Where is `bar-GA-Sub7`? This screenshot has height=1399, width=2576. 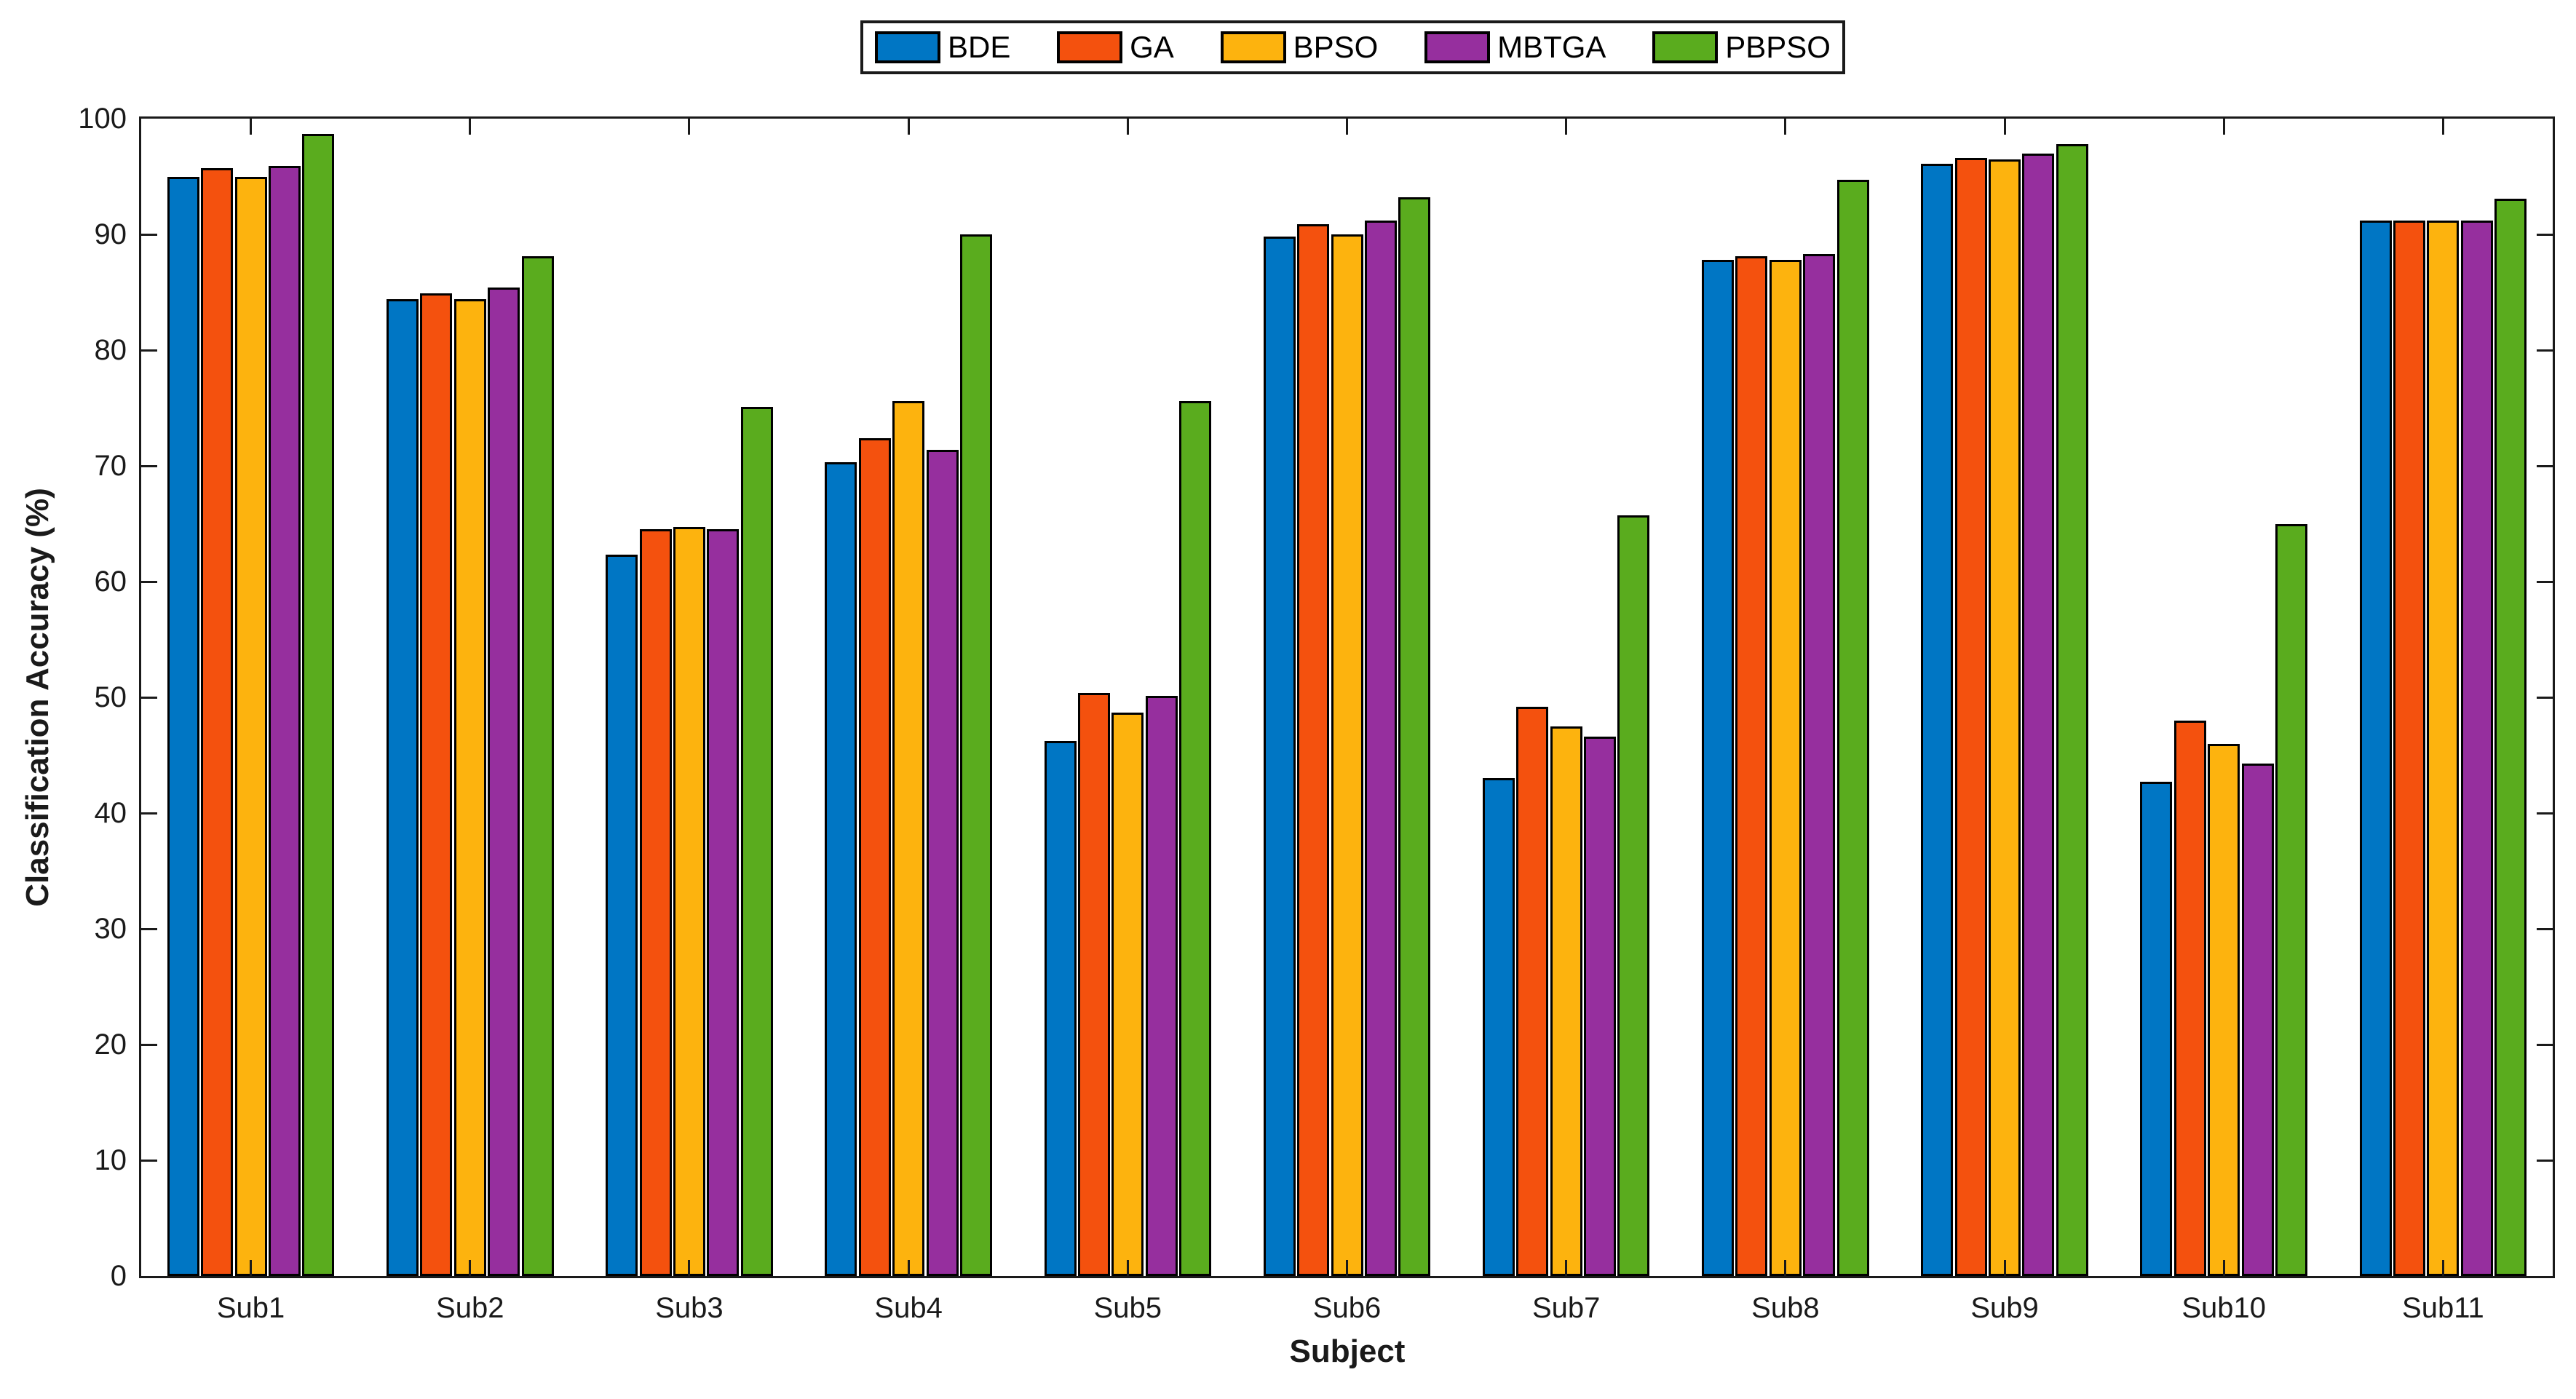
bar-GA-Sub7 is located at coordinates (1532, 991).